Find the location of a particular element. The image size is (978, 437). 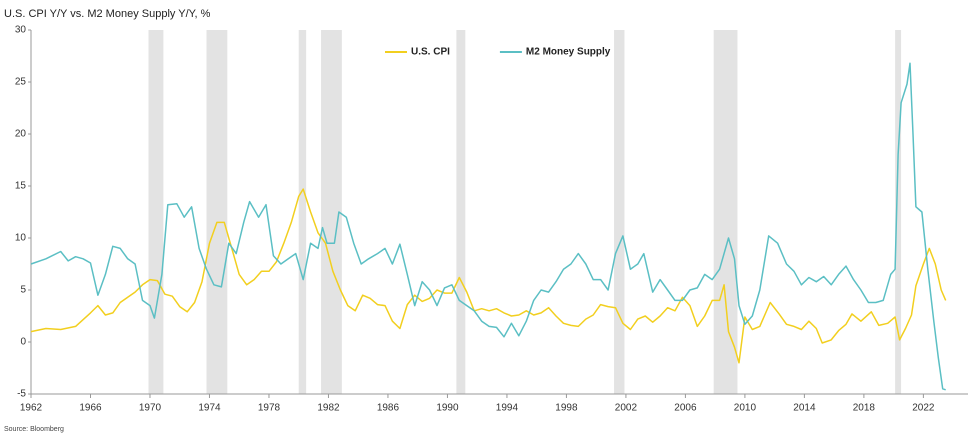

x-tick-label: 1966 is located at coordinates (90, 408).